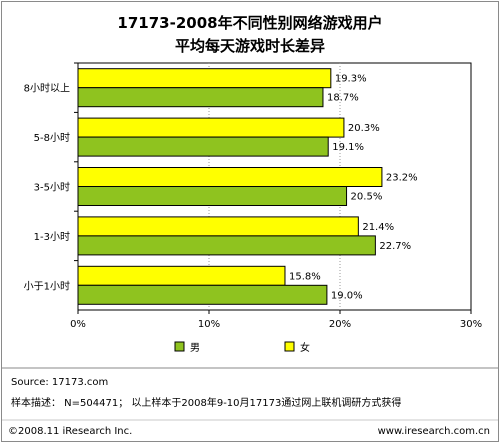 This screenshot has height=443, width=500. What do you see at coordinates (402, 178) in the screenshot?
I see `data-label-female: 23.2%` at bounding box center [402, 178].